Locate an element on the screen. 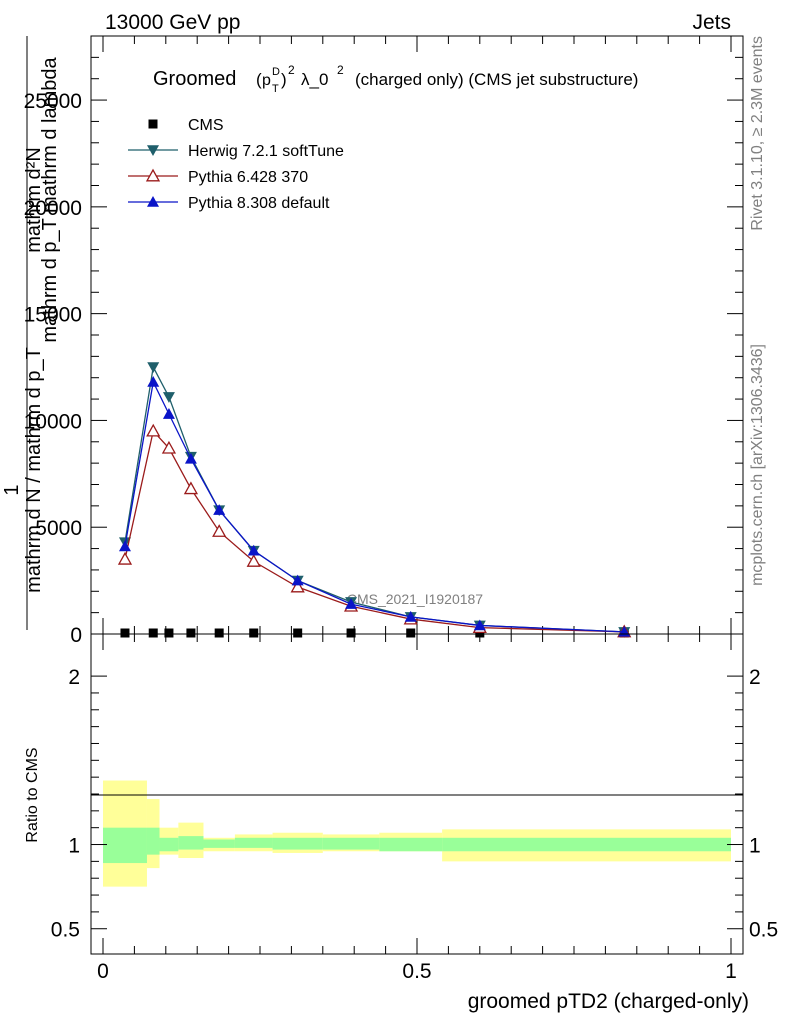 This screenshot has height=1024, width=786. main-y-tick-labels: 0 5000 10000 15000 20000 25000 is located at coordinates (53, 368).